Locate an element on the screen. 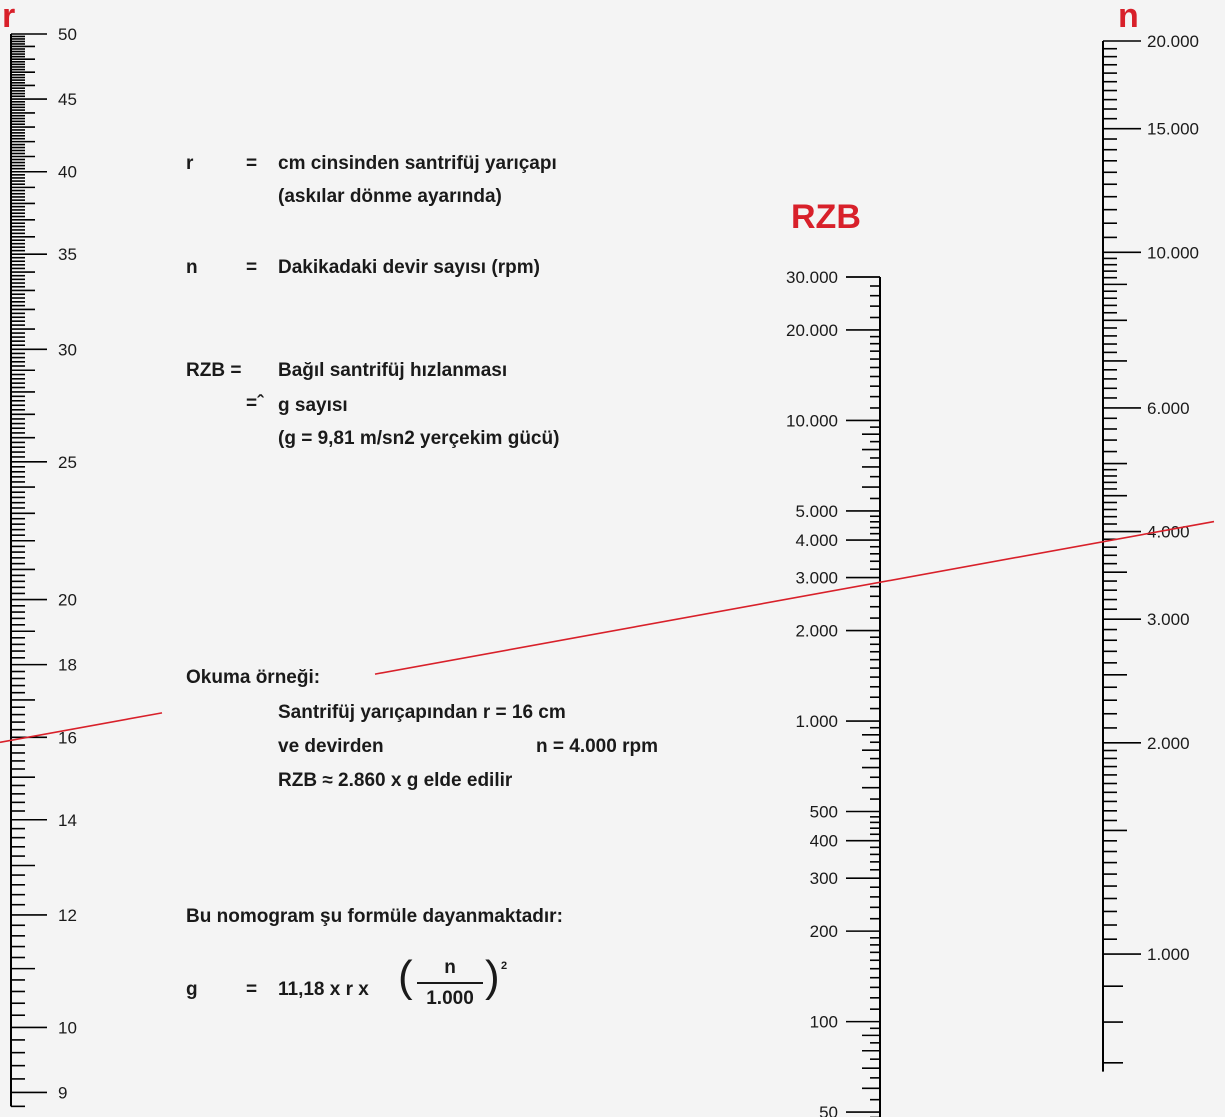 Image resolution: width=1225 pixels, height=1117 pixels. example-line-speed-value: n = 4.000 rpm is located at coordinates (597, 746).